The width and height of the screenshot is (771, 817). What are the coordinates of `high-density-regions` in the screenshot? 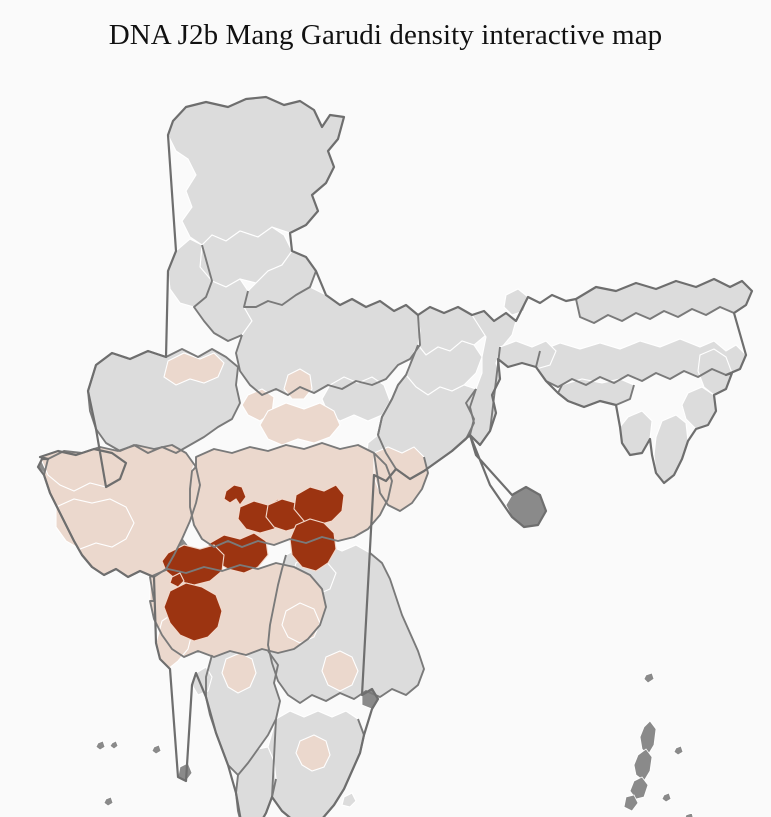 It's located at (253, 563).